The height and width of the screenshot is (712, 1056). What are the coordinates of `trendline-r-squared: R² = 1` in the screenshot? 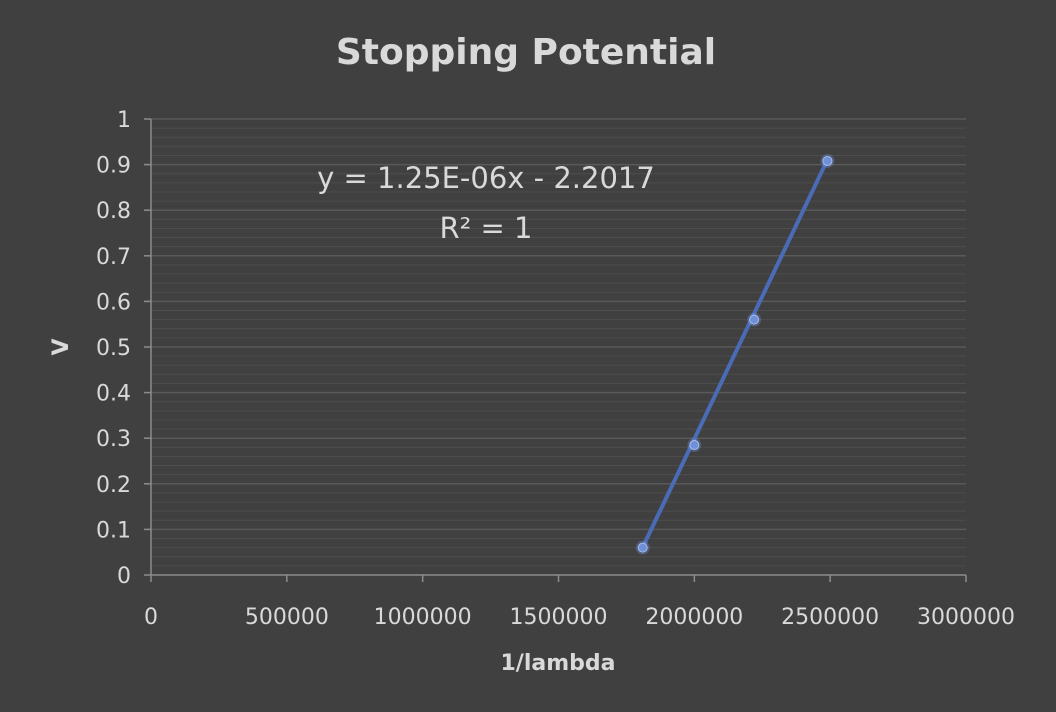 It's located at (486, 228).